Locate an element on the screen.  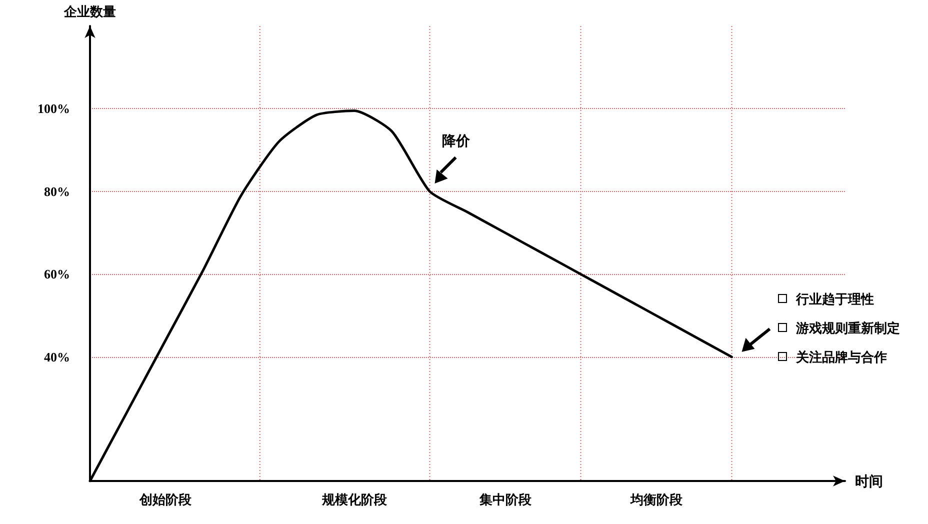
annotation: 关注品牌与合作 is located at coordinates (840, 356).